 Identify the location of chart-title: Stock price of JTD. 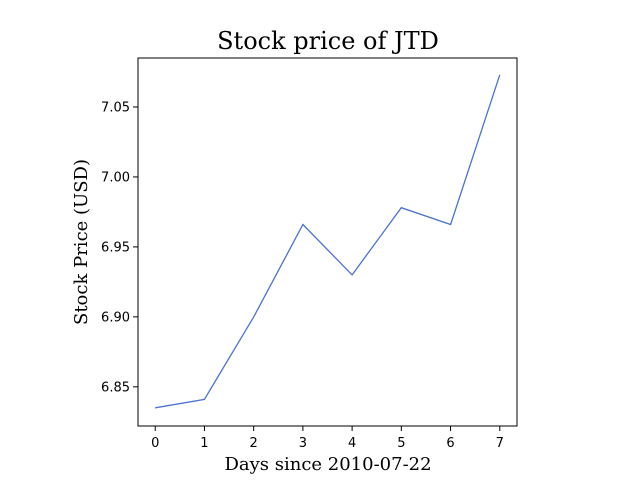
(328, 41).